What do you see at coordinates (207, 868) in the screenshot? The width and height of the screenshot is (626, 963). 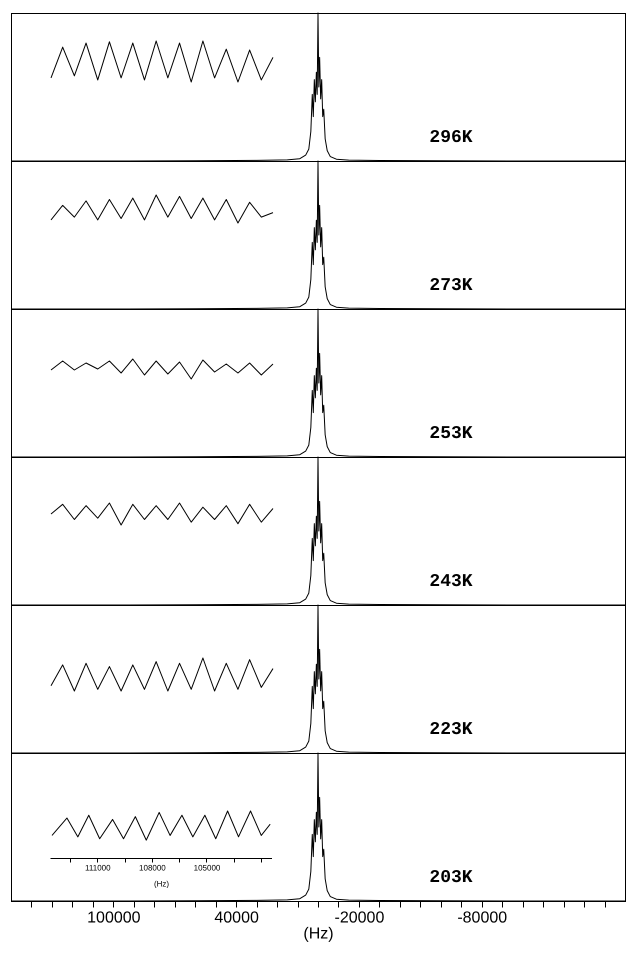 I see `x-tick-label: 105000` at bounding box center [207, 868].